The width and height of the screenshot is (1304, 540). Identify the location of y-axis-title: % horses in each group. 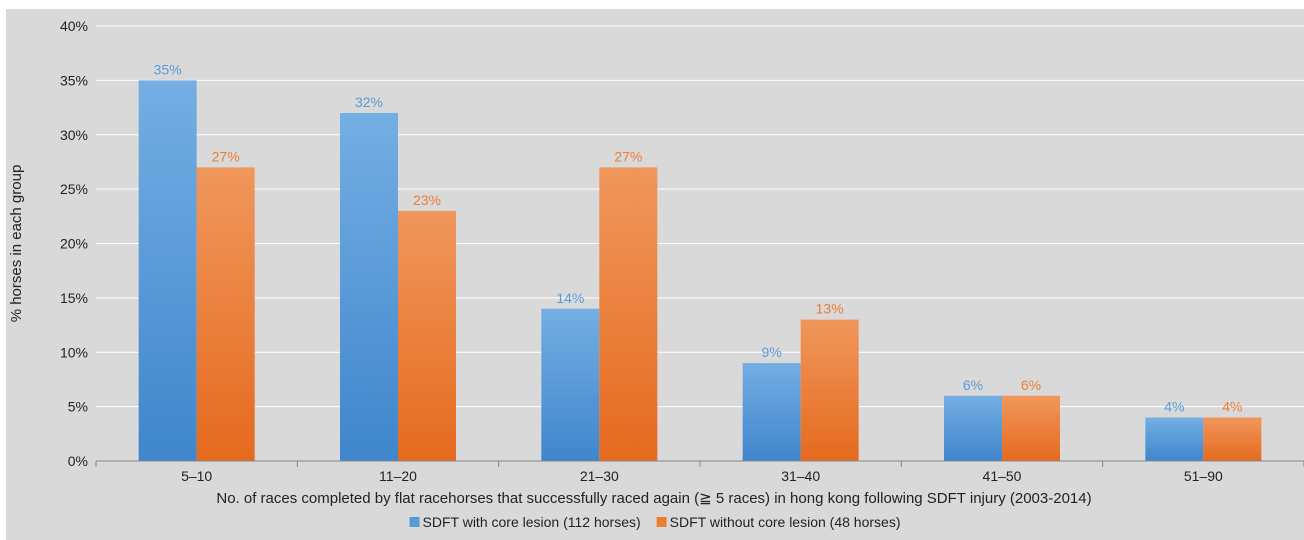
(16, 244).